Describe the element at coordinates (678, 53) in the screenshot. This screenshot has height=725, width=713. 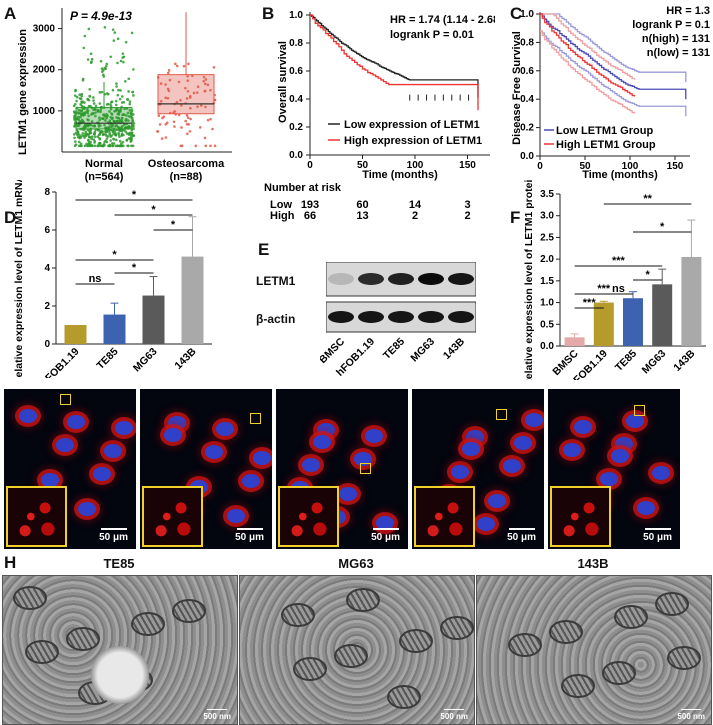
I see `panel-c-nlow: n(low) = 131` at that location.